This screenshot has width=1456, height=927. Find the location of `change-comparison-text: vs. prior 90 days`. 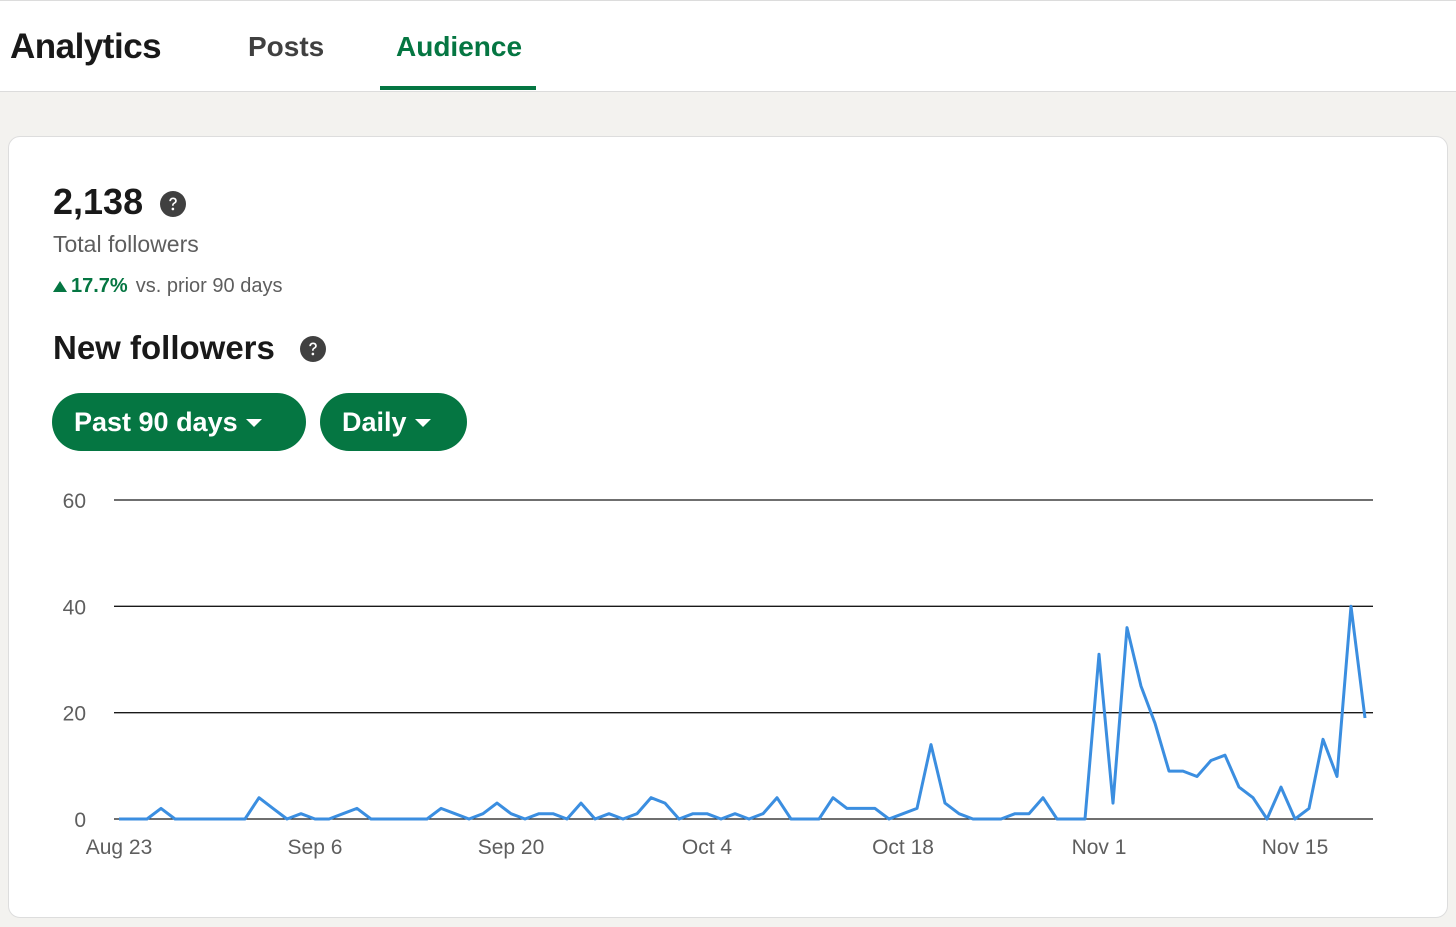

change-comparison-text: vs. prior 90 days is located at coordinates (209, 286).